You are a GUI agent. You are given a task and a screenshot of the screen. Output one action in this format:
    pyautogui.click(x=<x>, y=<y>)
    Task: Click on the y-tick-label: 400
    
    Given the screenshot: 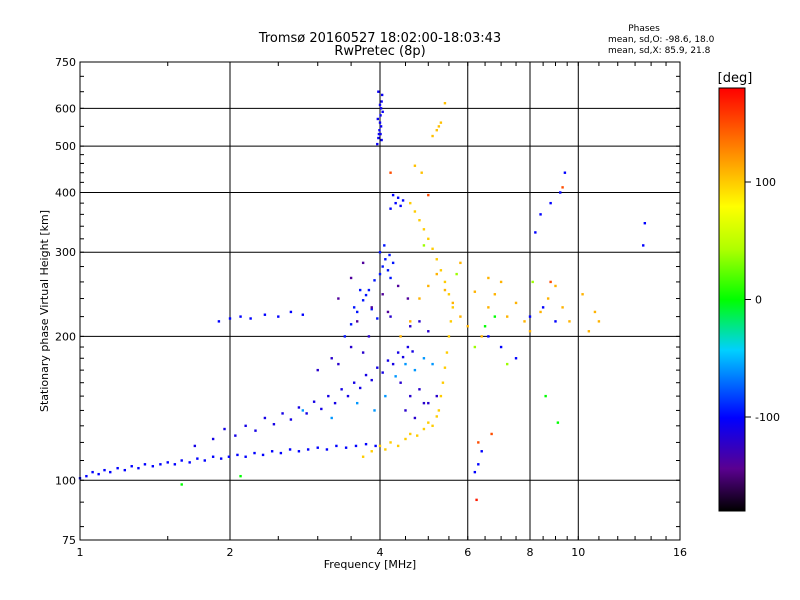 What is the action you would take?
    pyautogui.click(x=65, y=192)
    